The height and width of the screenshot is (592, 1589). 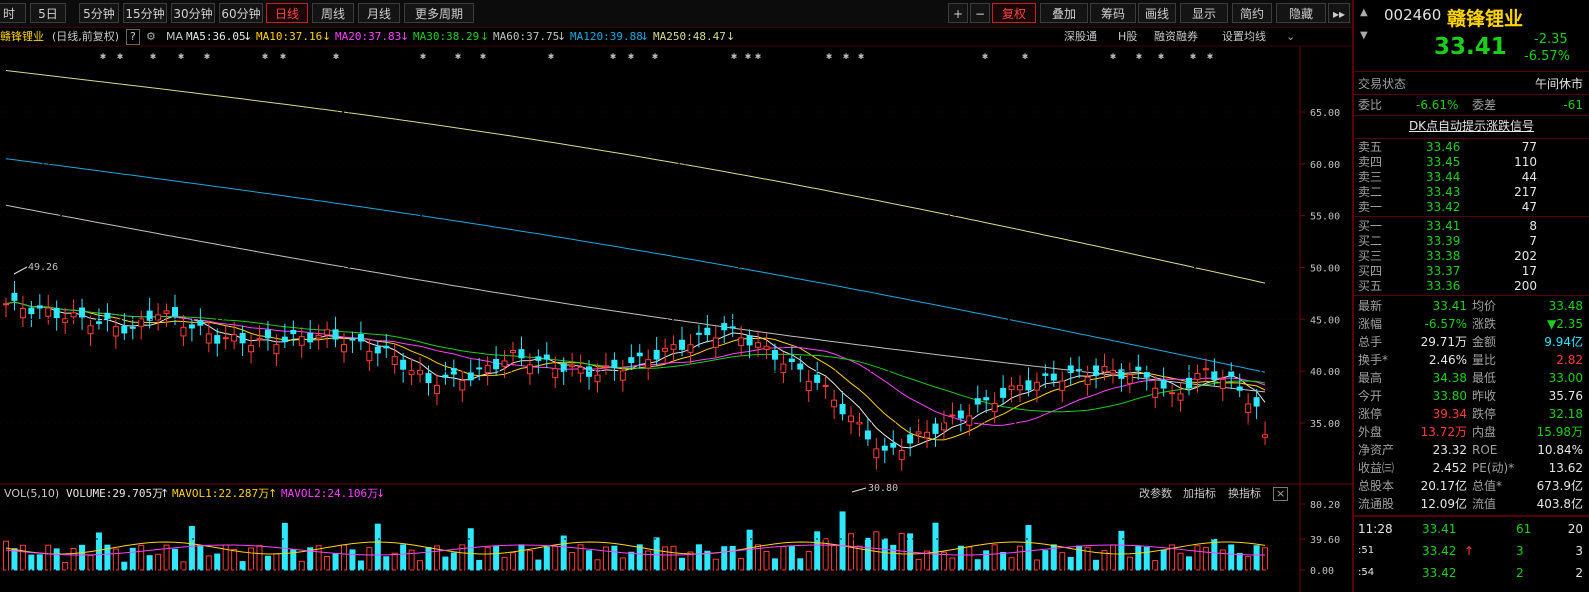 I want to click on price-tick-label: 35.00, so click(x=1325, y=424).